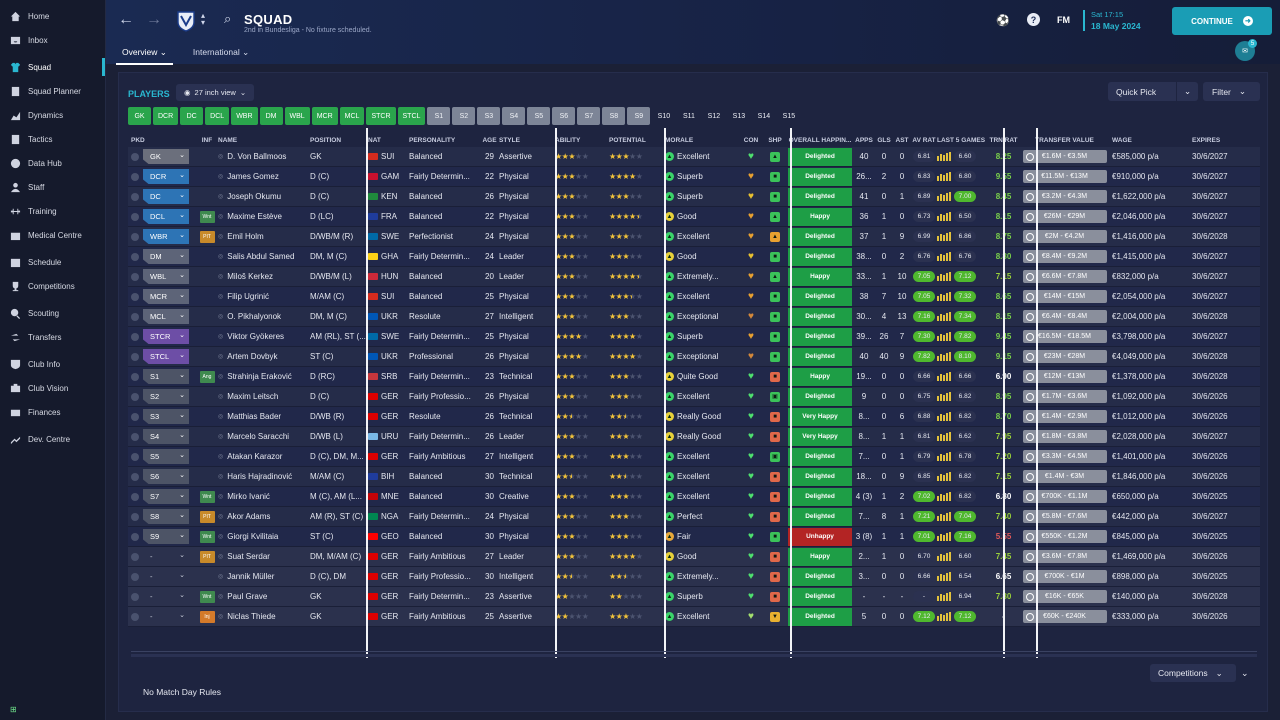  What do you see at coordinates (207, 140) in the screenshot?
I see `column-header: INF` at bounding box center [207, 140].